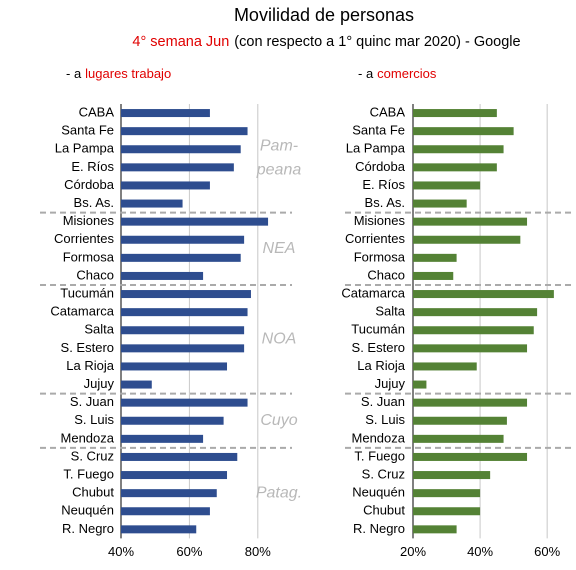  Describe the element at coordinates (189, 551) in the screenshot. I see `x-tick-label: 60%` at that location.